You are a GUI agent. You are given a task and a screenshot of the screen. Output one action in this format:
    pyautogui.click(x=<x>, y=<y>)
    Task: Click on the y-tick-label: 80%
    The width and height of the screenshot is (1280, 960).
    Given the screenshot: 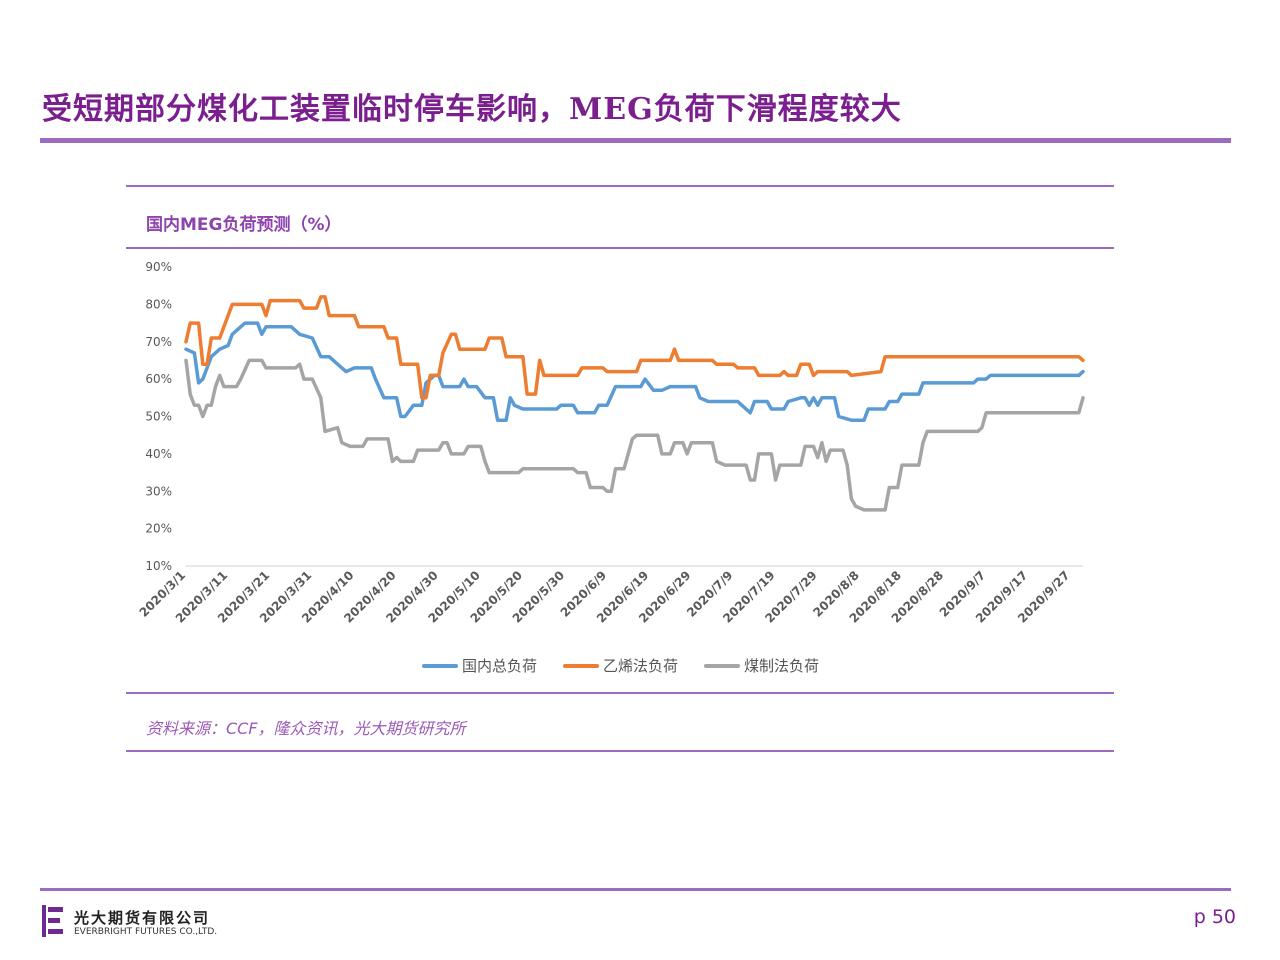 What is the action you would take?
    pyautogui.click(x=158, y=304)
    